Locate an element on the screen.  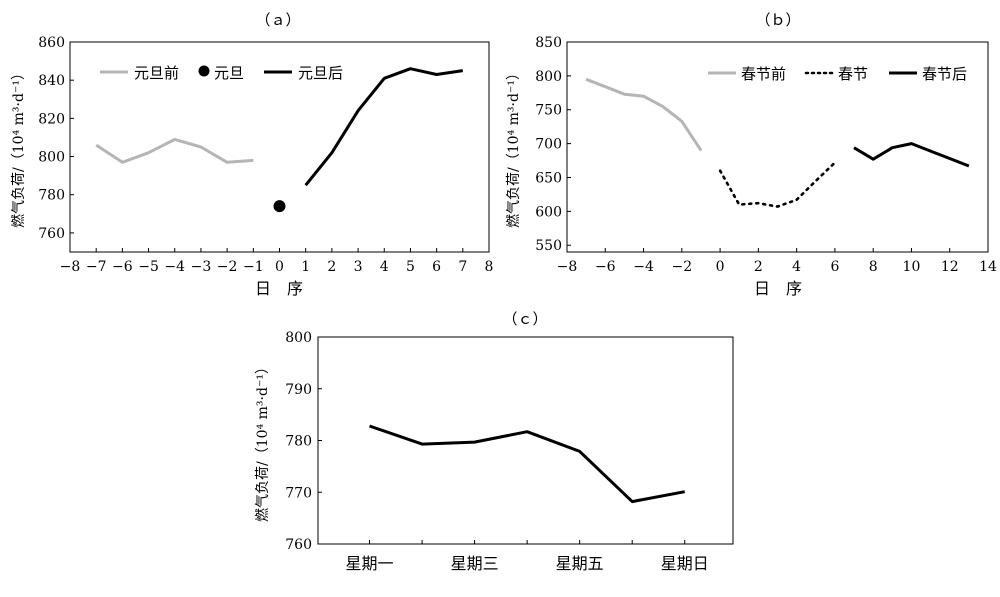
x-tick-label-a-8: 0 is located at coordinates (279, 267).